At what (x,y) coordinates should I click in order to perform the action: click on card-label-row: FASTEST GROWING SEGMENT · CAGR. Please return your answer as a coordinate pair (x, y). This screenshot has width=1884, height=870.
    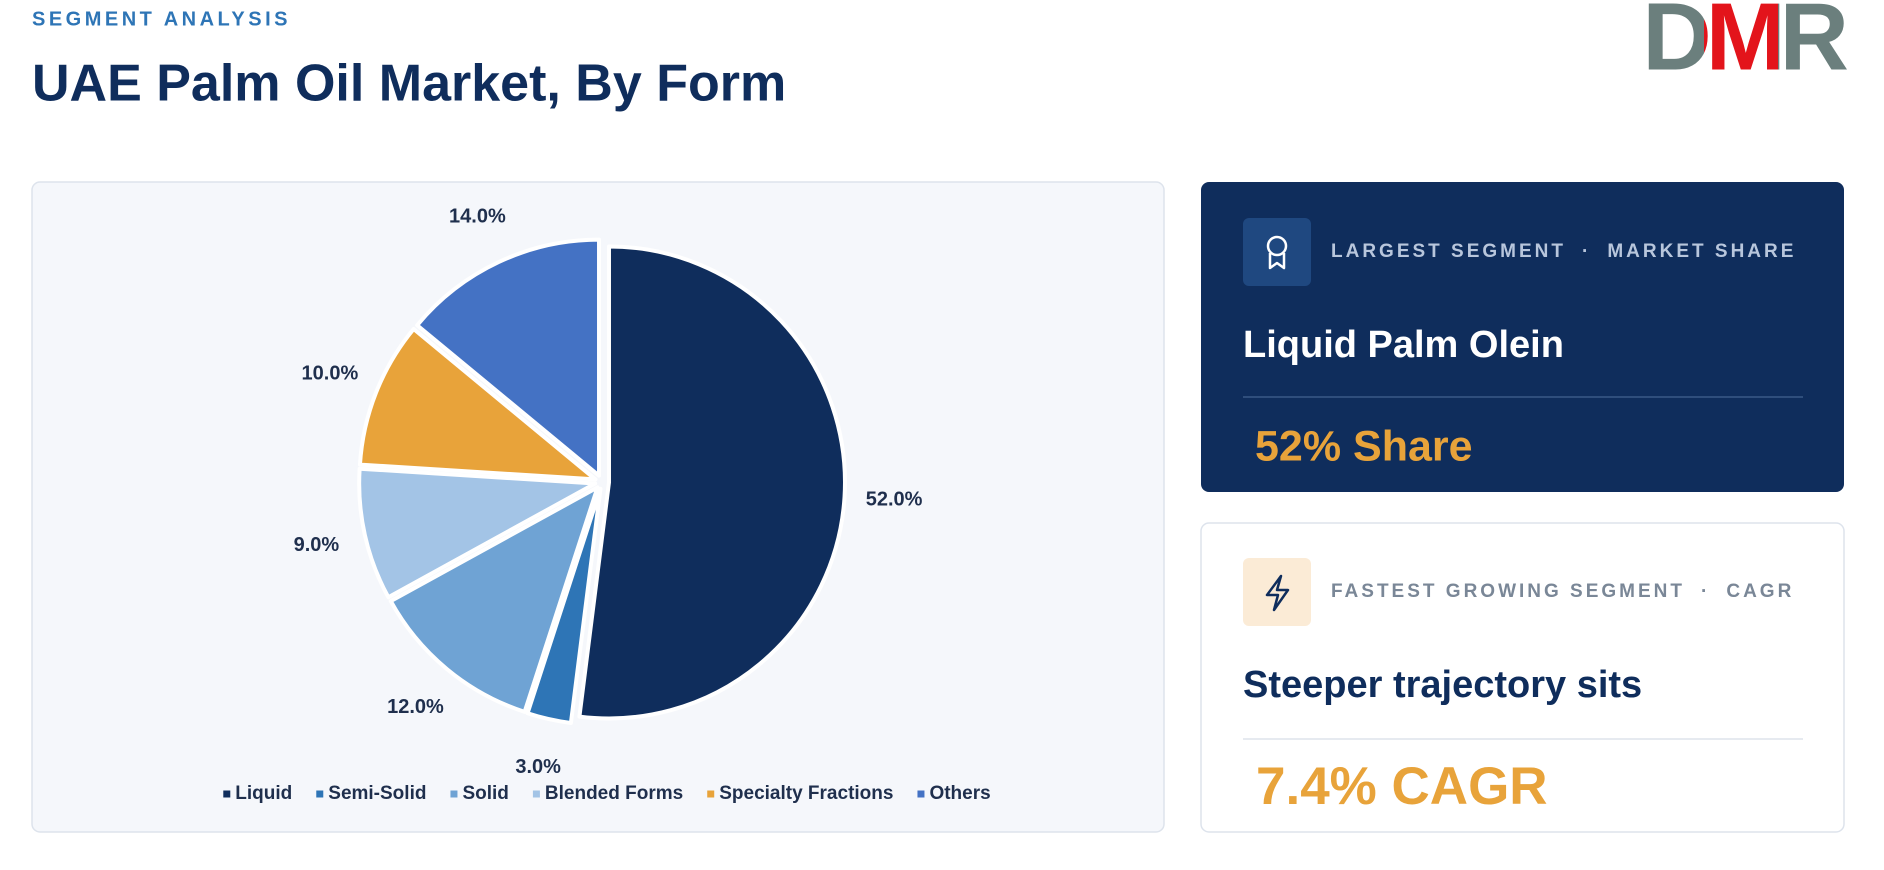
    Looking at the image, I should click on (1562, 591).